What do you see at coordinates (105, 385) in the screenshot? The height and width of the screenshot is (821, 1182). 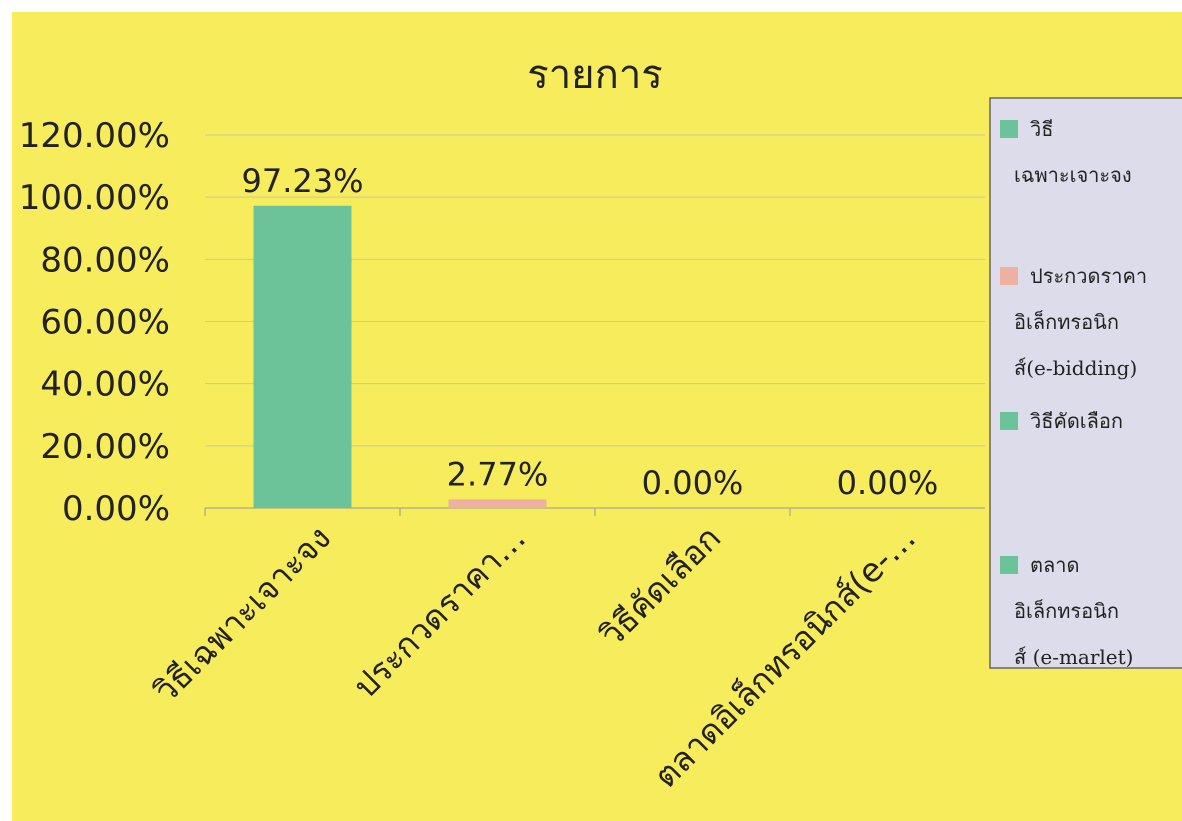 I see `y-tick-label: 40.00%` at bounding box center [105, 385].